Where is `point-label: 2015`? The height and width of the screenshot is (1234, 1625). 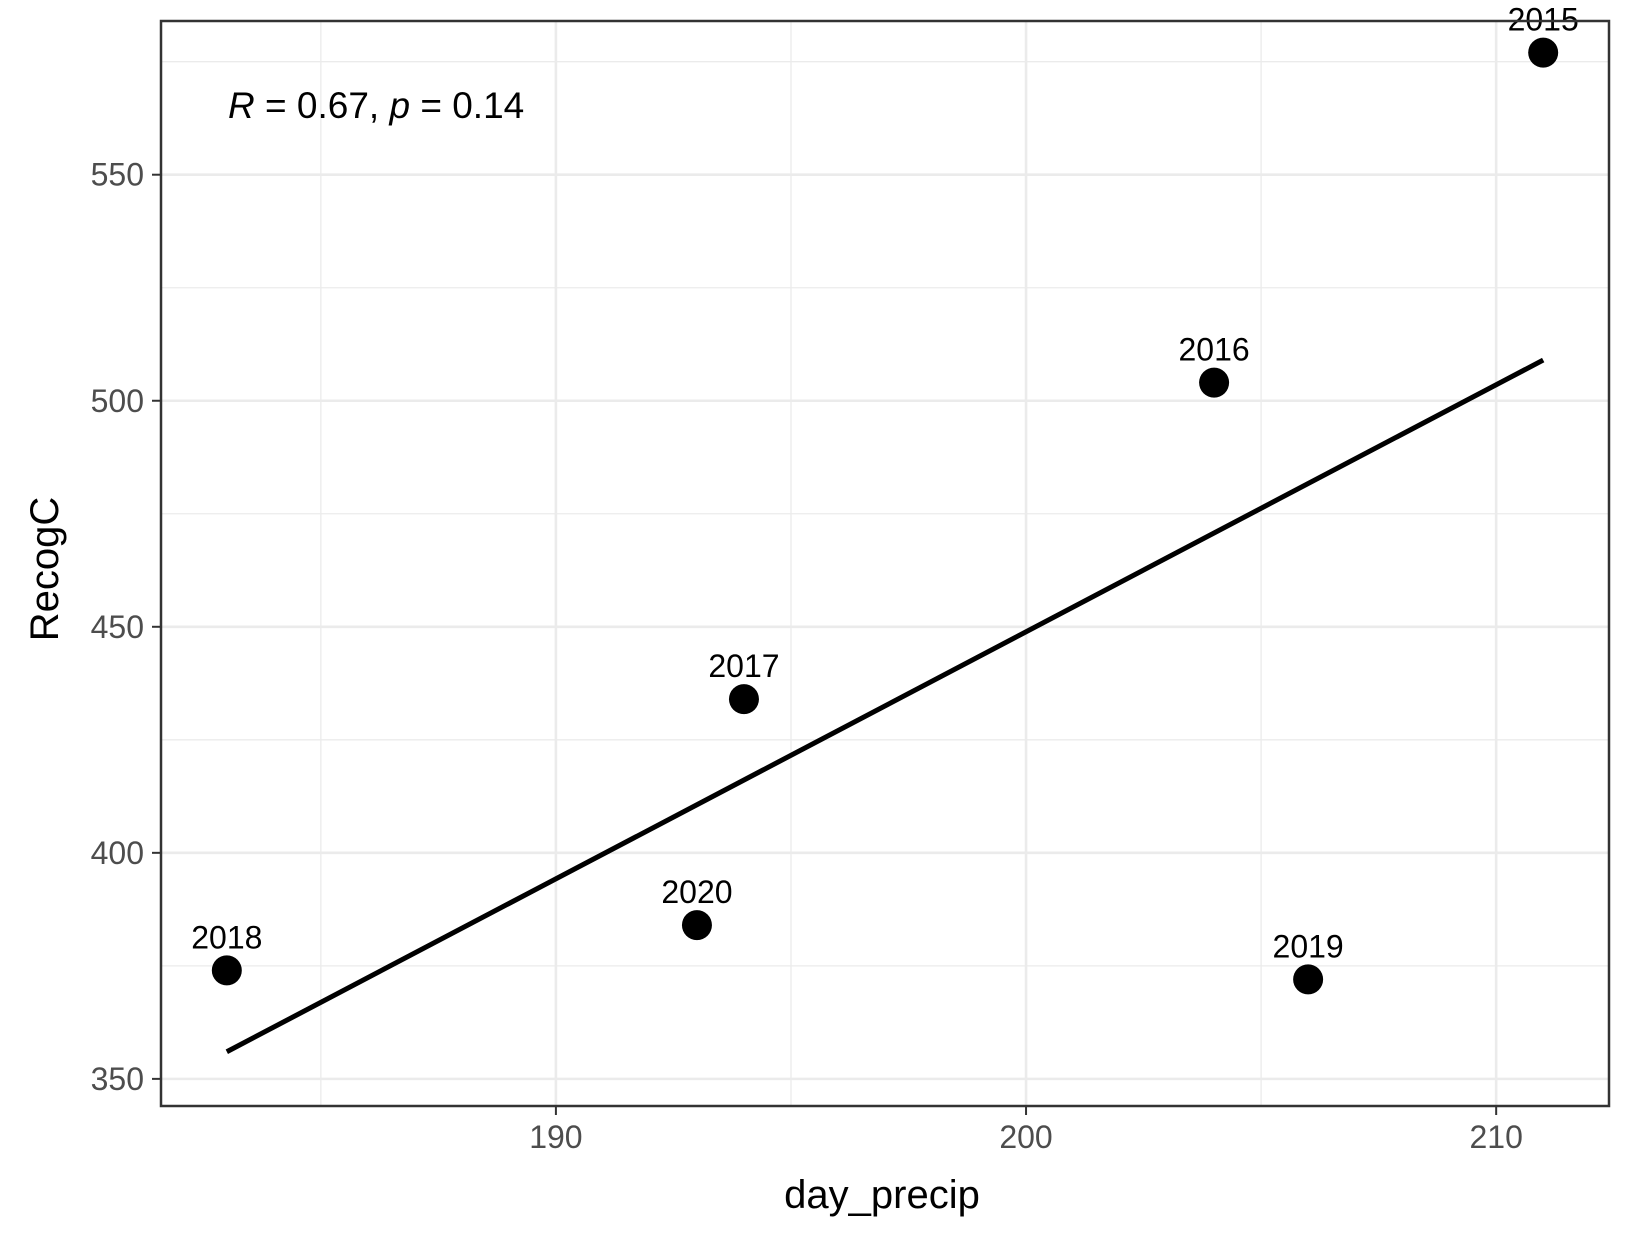 point-label: 2015 is located at coordinates (1543, 20).